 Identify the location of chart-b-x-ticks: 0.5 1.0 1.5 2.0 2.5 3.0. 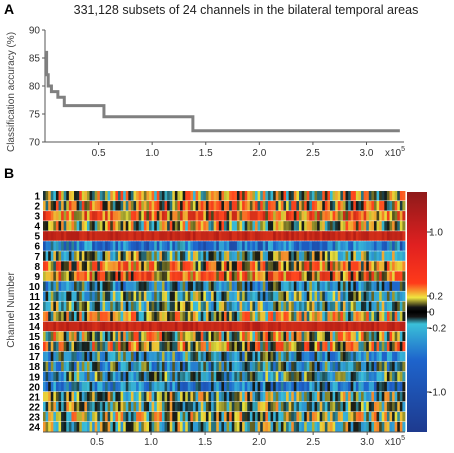
(232, 440).